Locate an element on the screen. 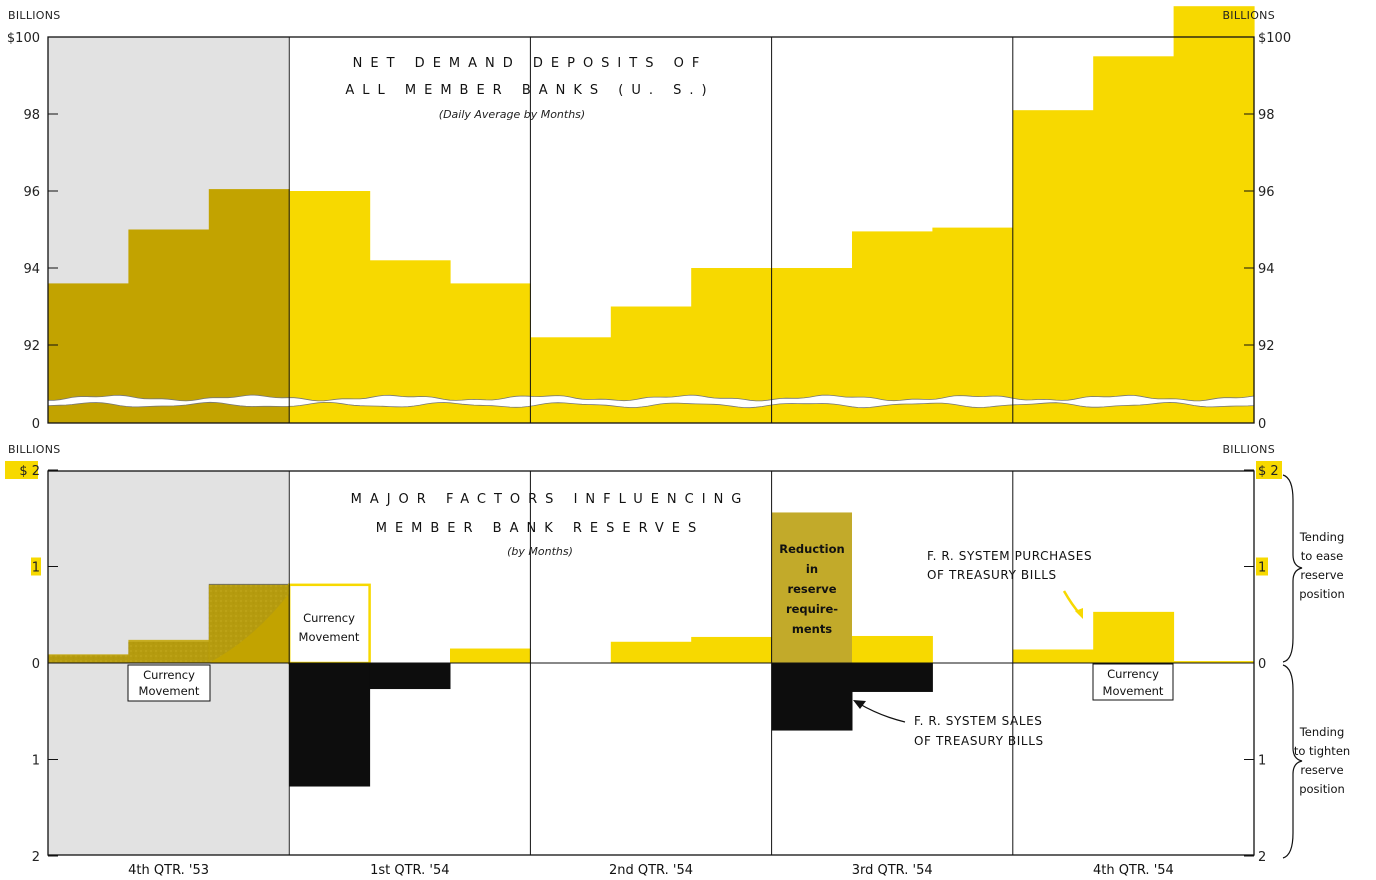  top-tick-left-3: 94 is located at coordinates (31, 269).